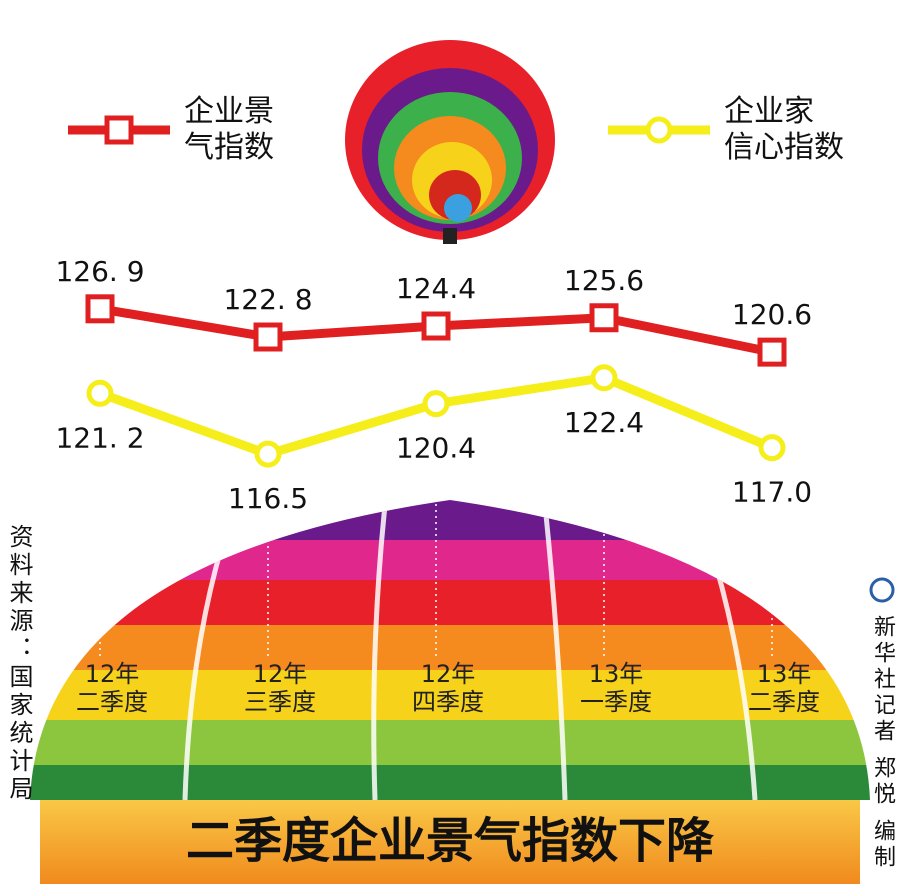  I want to click on logo, so click(882, 590).